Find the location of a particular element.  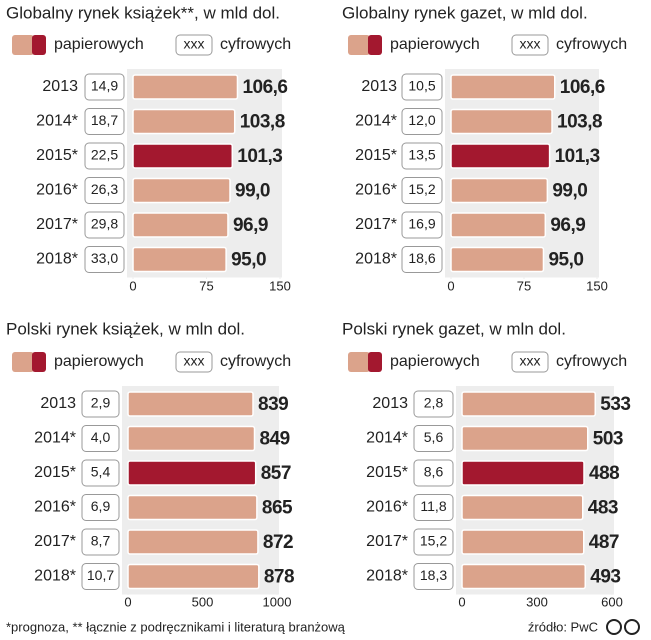

cc-logo is located at coordinates (623, 627).